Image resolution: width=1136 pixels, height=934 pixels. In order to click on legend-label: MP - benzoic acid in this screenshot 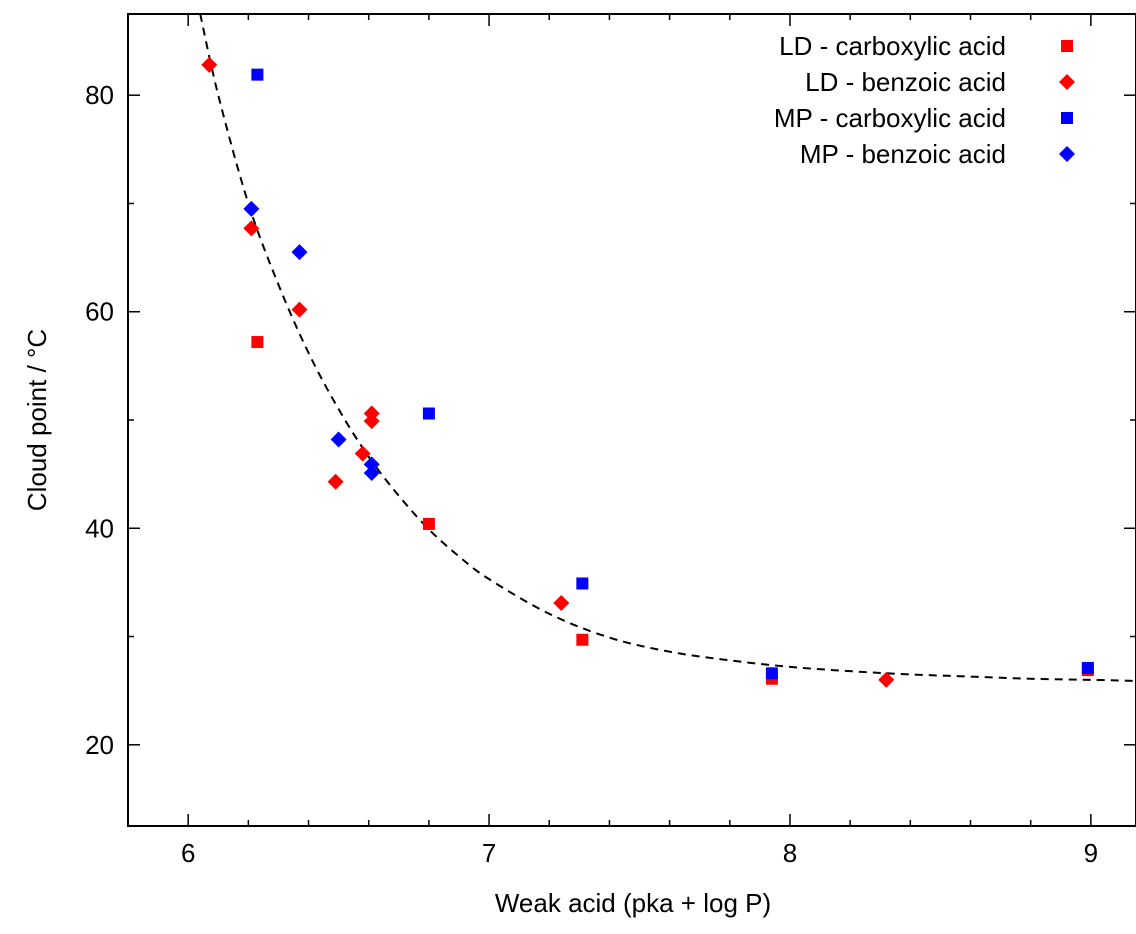, I will do `click(903, 154)`.